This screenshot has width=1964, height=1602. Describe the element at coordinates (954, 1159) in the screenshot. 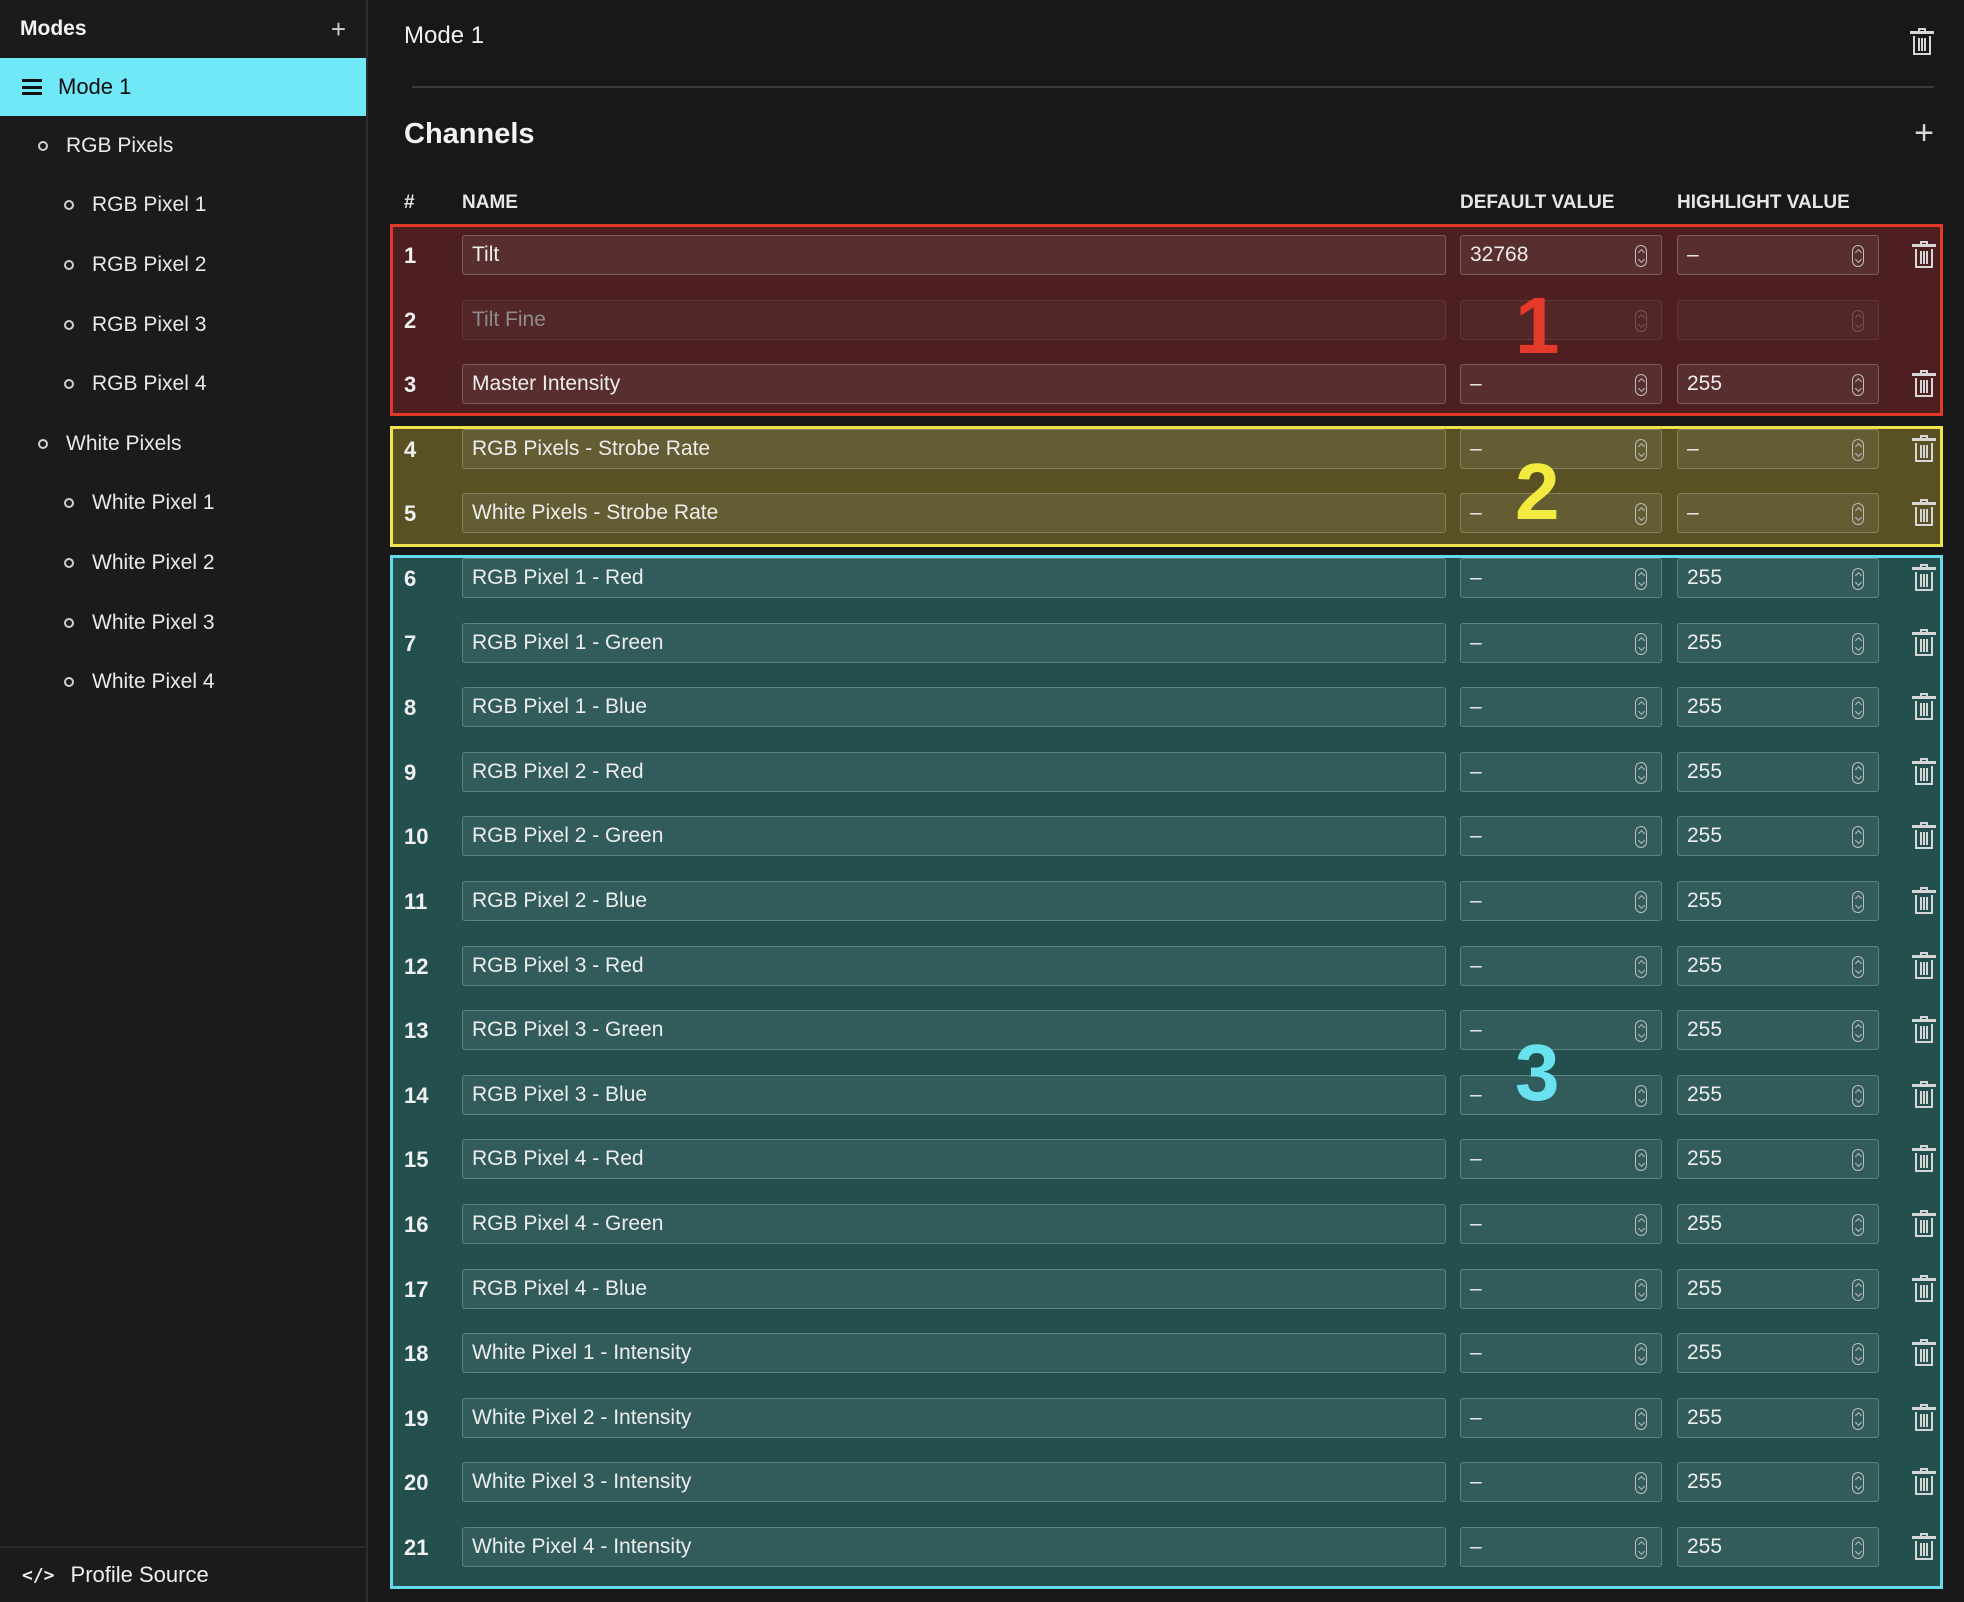

I see `channel-name-input: RGB Pixel 4 - Red` at that location.